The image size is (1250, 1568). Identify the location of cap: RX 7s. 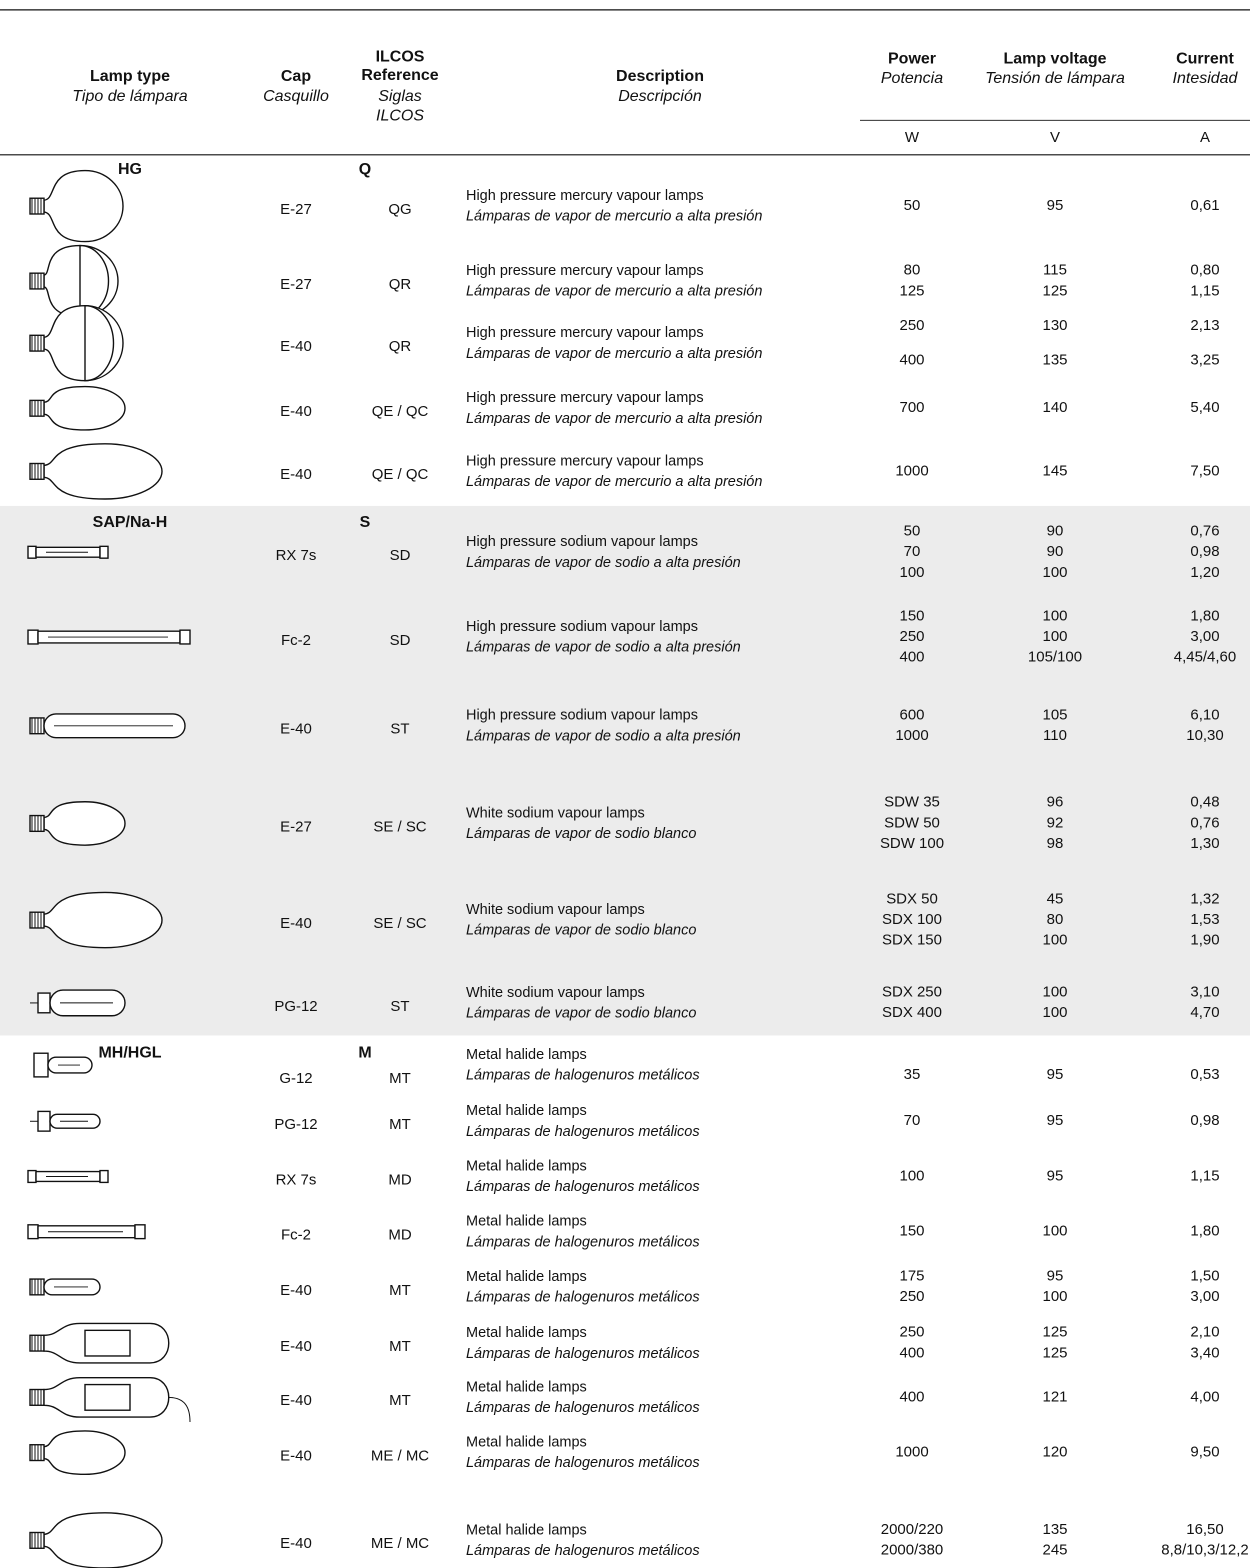
(296, 1180).